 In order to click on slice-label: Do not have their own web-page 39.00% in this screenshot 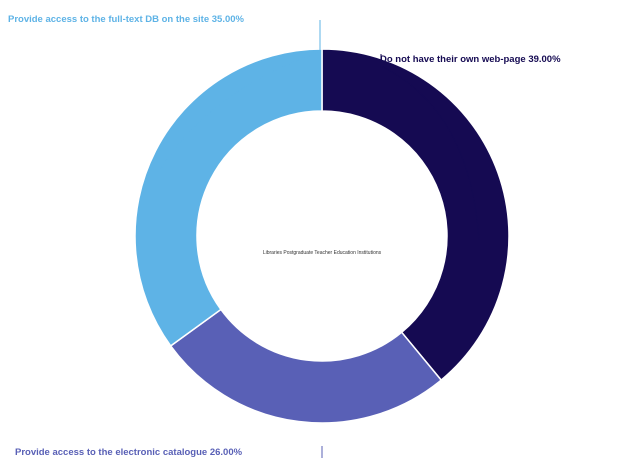, I will do `click(470, 59)`.